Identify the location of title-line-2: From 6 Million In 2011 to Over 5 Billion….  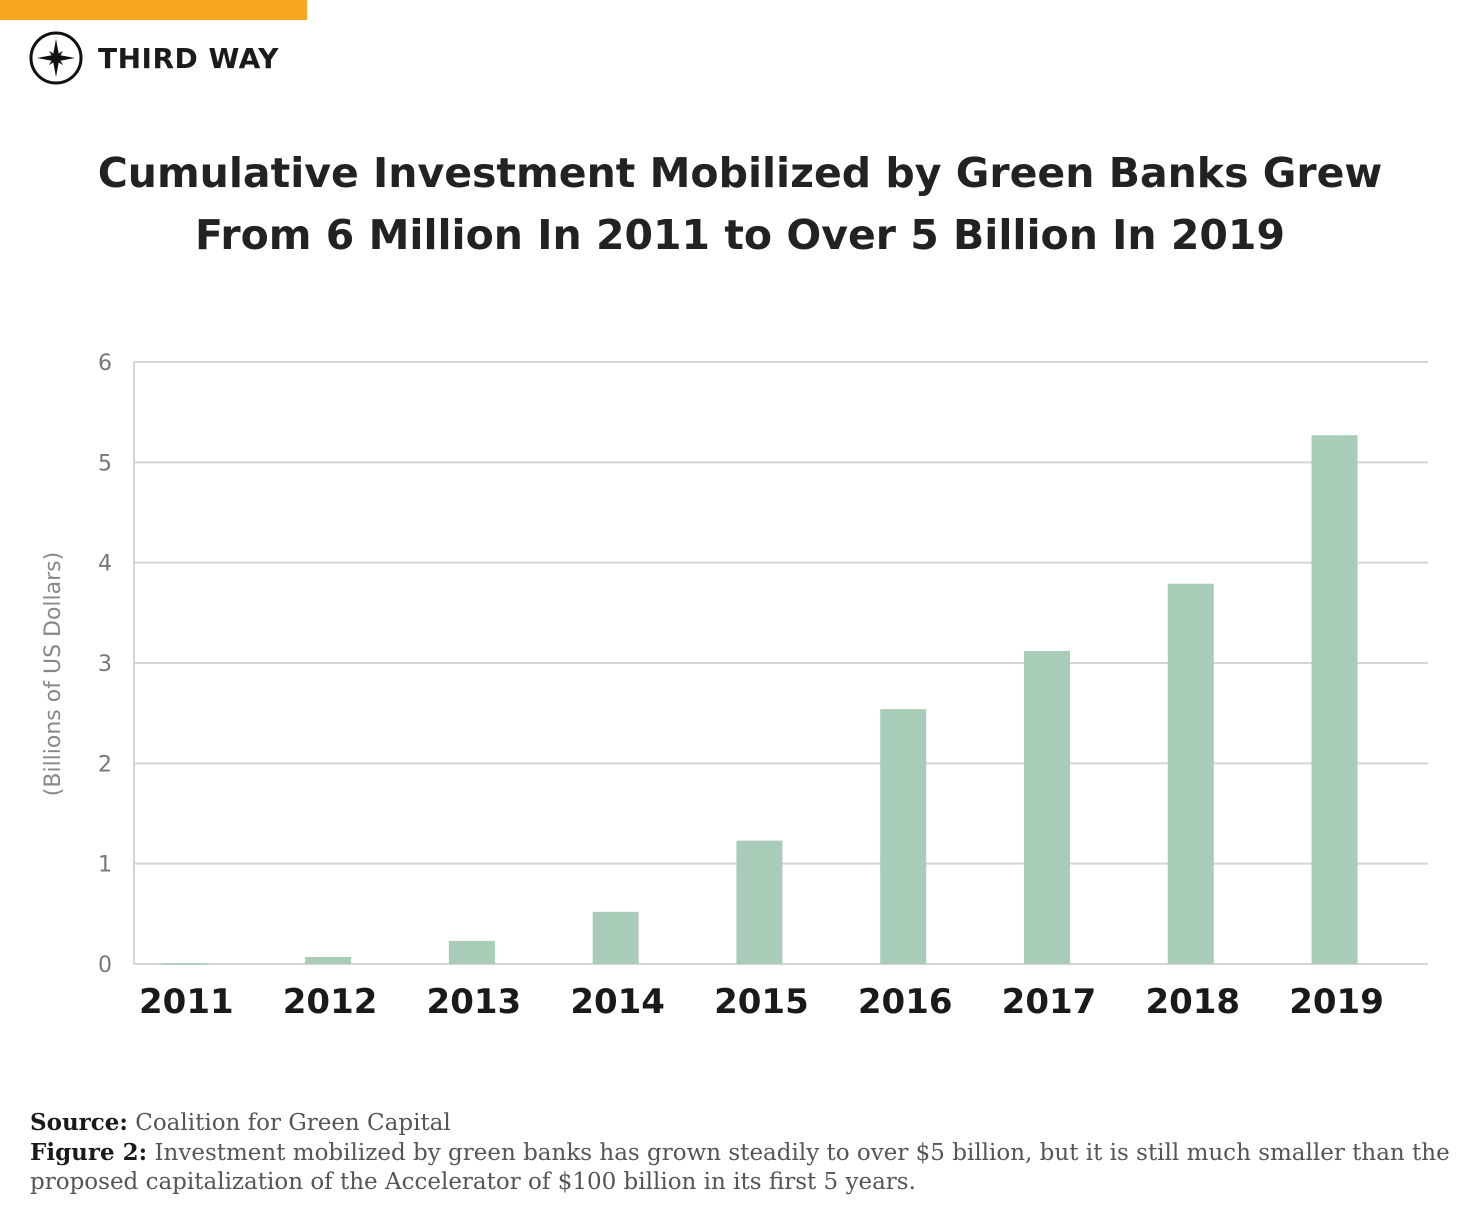
(740, 235).